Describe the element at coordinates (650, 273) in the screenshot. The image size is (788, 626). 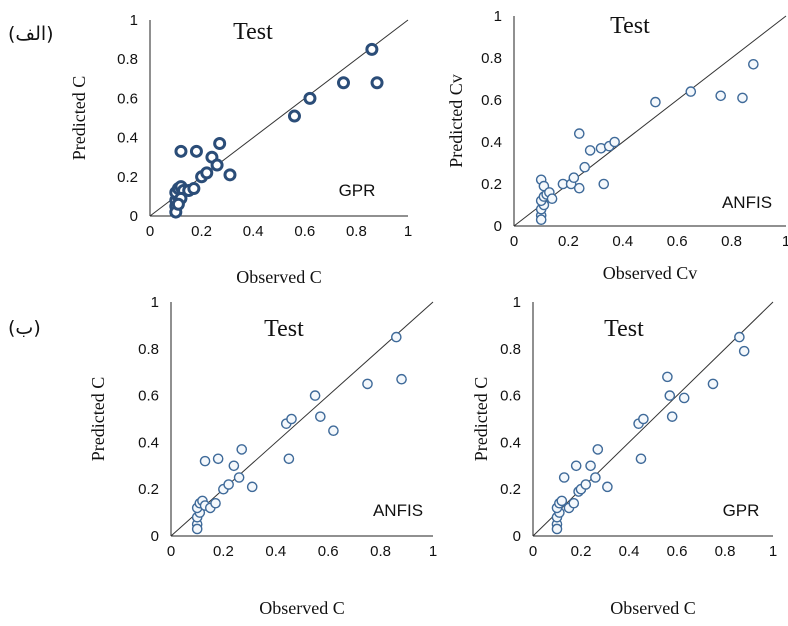
I see `x-axis-title: Observed Cv` at that location.